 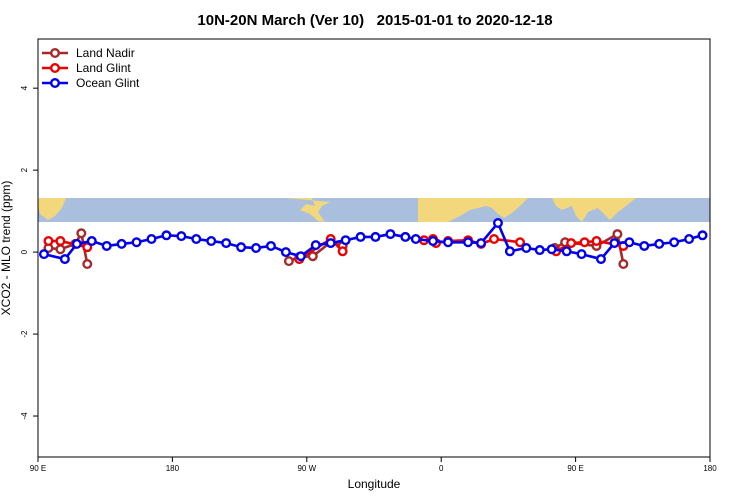 I want to click on legend-label: Land Nadir, so click(x=105, y=53).